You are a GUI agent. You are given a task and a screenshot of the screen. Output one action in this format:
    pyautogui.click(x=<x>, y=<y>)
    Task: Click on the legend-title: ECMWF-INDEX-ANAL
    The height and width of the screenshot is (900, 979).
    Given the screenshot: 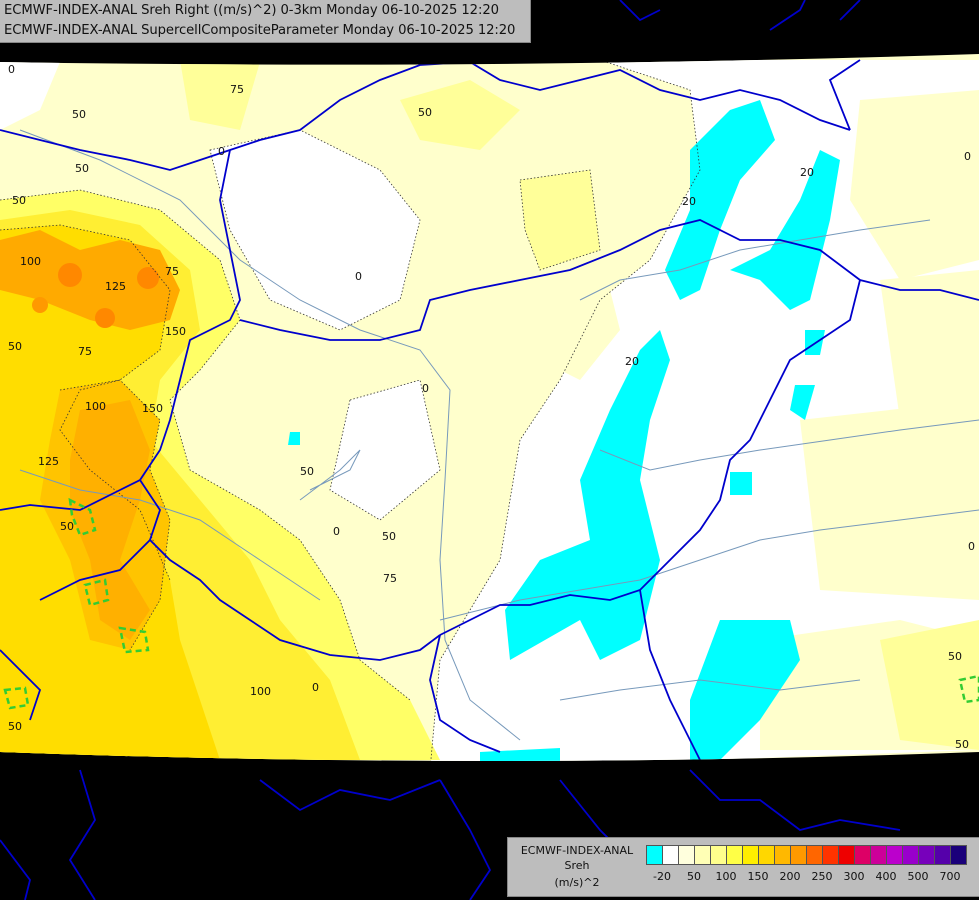 What is the action you would take?
    pyautogui.click(x=577, y=850)
    